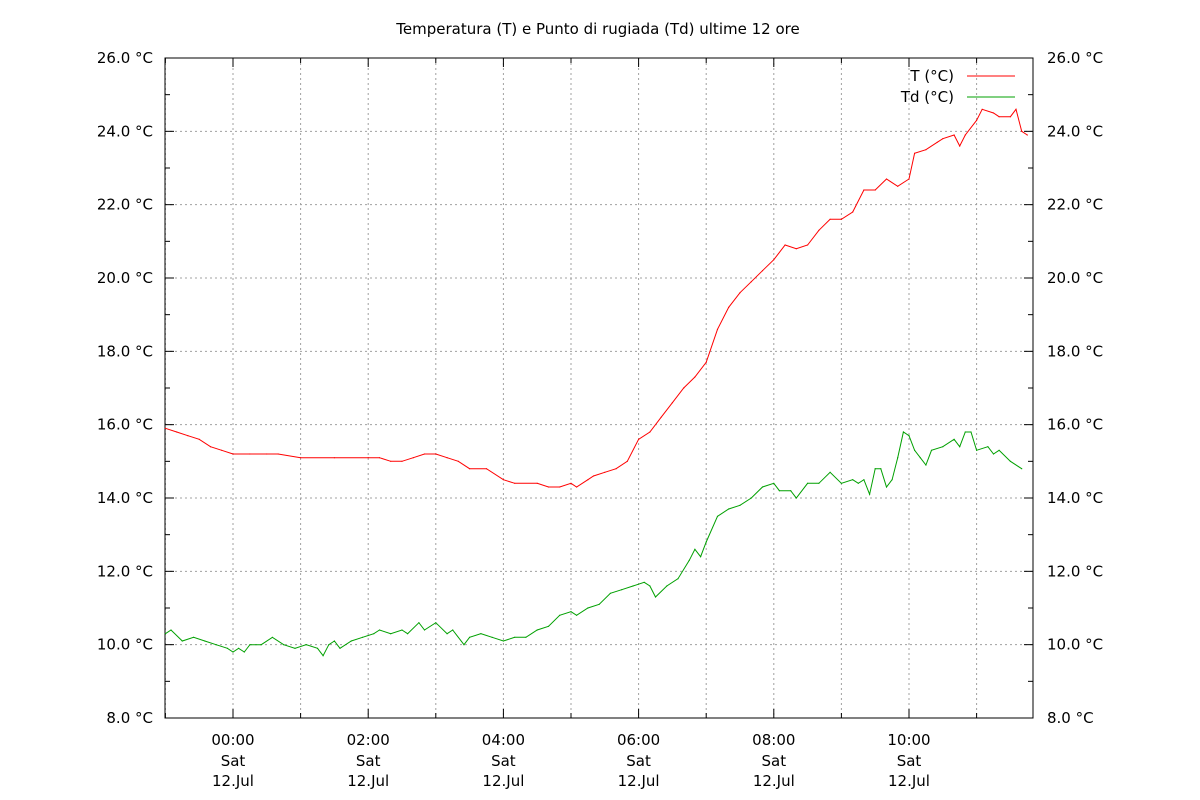 Image resolution: width=1200 pixels, height=800 pixels. Describe the element at coordinates (1075, 278) in the screenshot. I see `y-tick-label-right: 20.0 °C` at that location.